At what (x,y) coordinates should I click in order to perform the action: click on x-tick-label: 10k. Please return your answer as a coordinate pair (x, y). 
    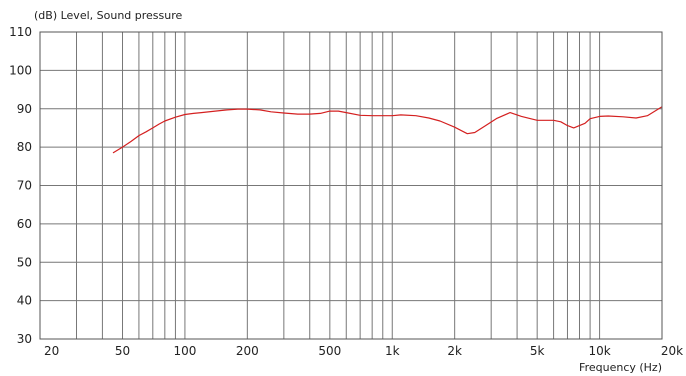
    Looking at the image, I should click on (599, 351).